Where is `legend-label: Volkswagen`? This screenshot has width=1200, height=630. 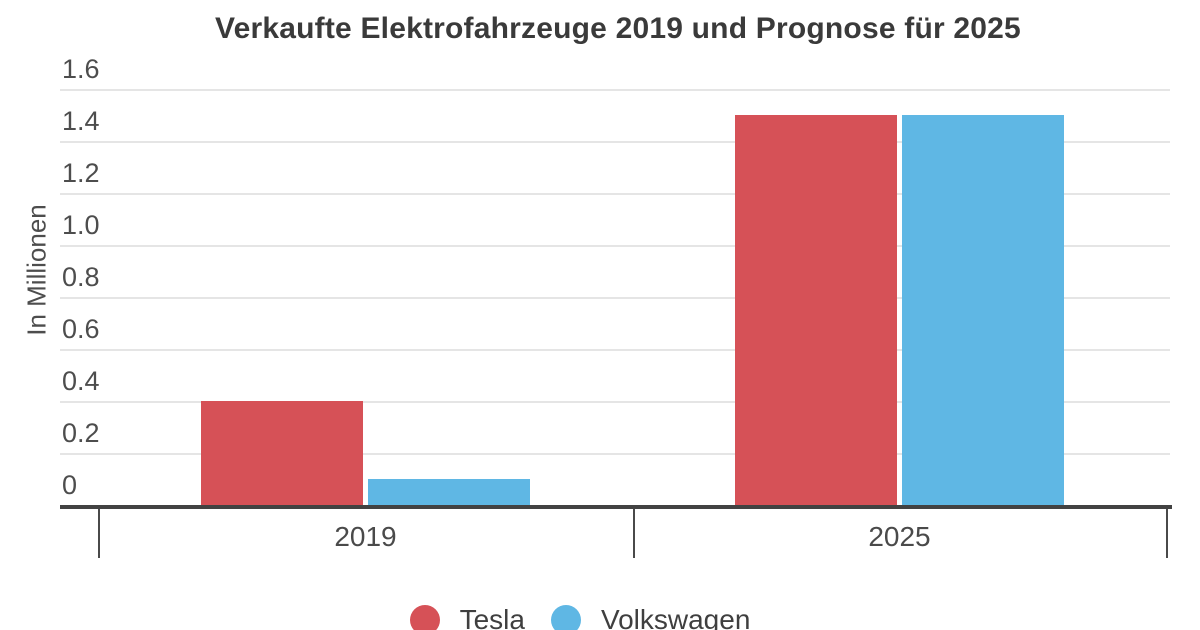
legend-label: Volkswagen is located at coordinates (675, 617).